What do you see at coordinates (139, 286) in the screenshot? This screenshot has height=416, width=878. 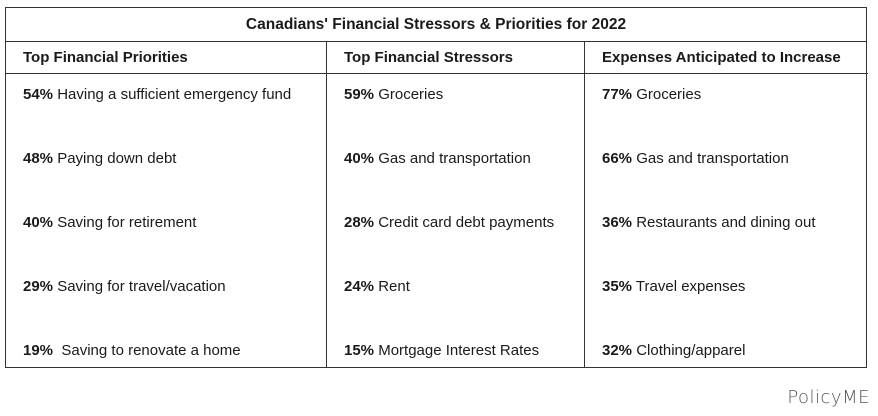 I see `item-label: Saving for travel/vacation` at bounding box center [139, 286].